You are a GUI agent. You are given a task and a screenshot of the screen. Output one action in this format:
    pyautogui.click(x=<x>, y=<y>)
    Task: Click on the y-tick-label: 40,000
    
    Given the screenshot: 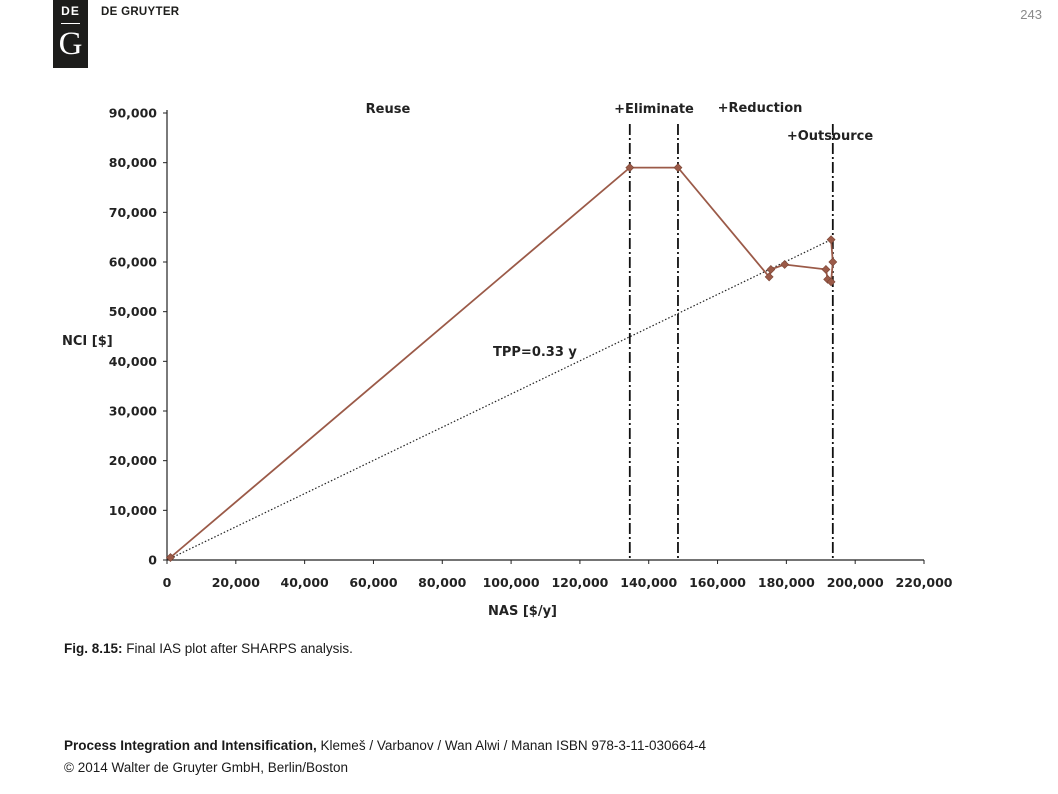 What is the action you would take?
    pyautogui.click(x=133, y=361)
    